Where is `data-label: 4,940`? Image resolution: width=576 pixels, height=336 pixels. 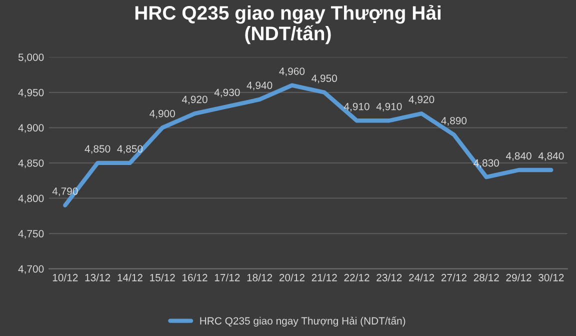 data-label: 4,940 is located at coordinates (259, 86).